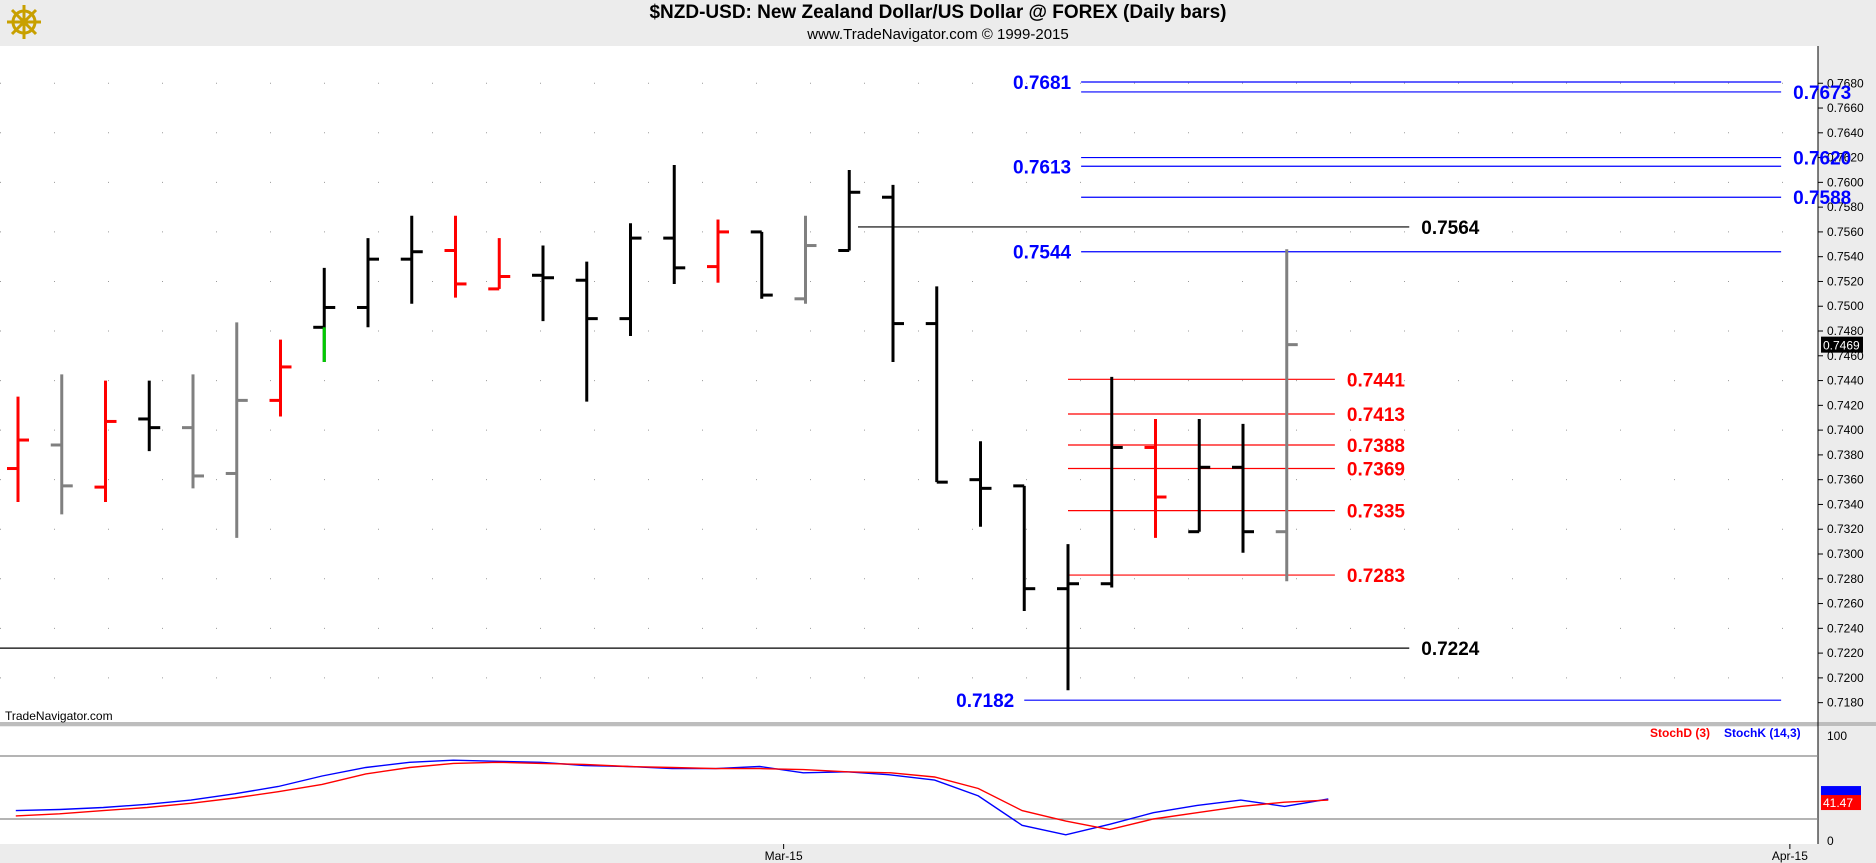  Describe the element at coordinates (1845, 480) in the screenshot. I see `price-tick-label: 0.7360` at that location.